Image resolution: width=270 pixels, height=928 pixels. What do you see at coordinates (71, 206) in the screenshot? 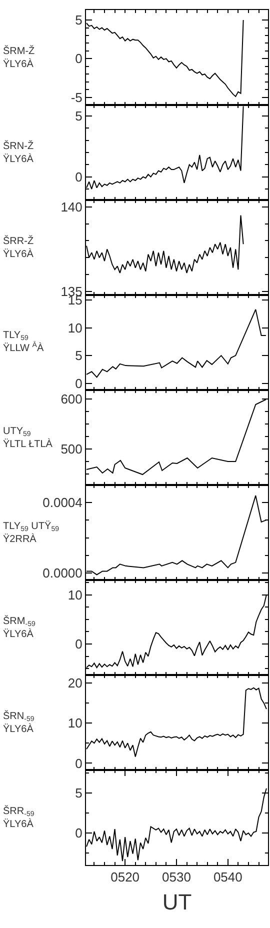
I see `y-tick-label: 140` at bounding box center [71, 206].